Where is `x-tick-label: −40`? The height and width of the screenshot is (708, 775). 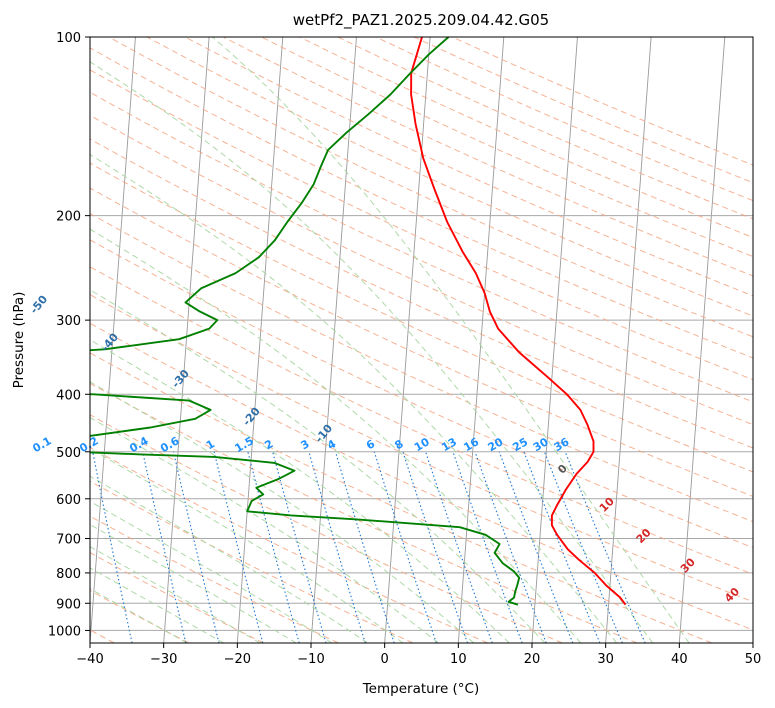
x-tick-label: −40 is located at coordinates (89, 659).